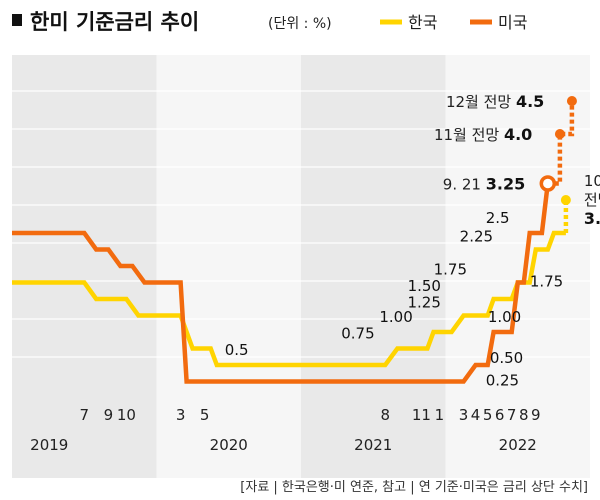  I want to click on callout-text: 12월 전망, so click(481, 102).